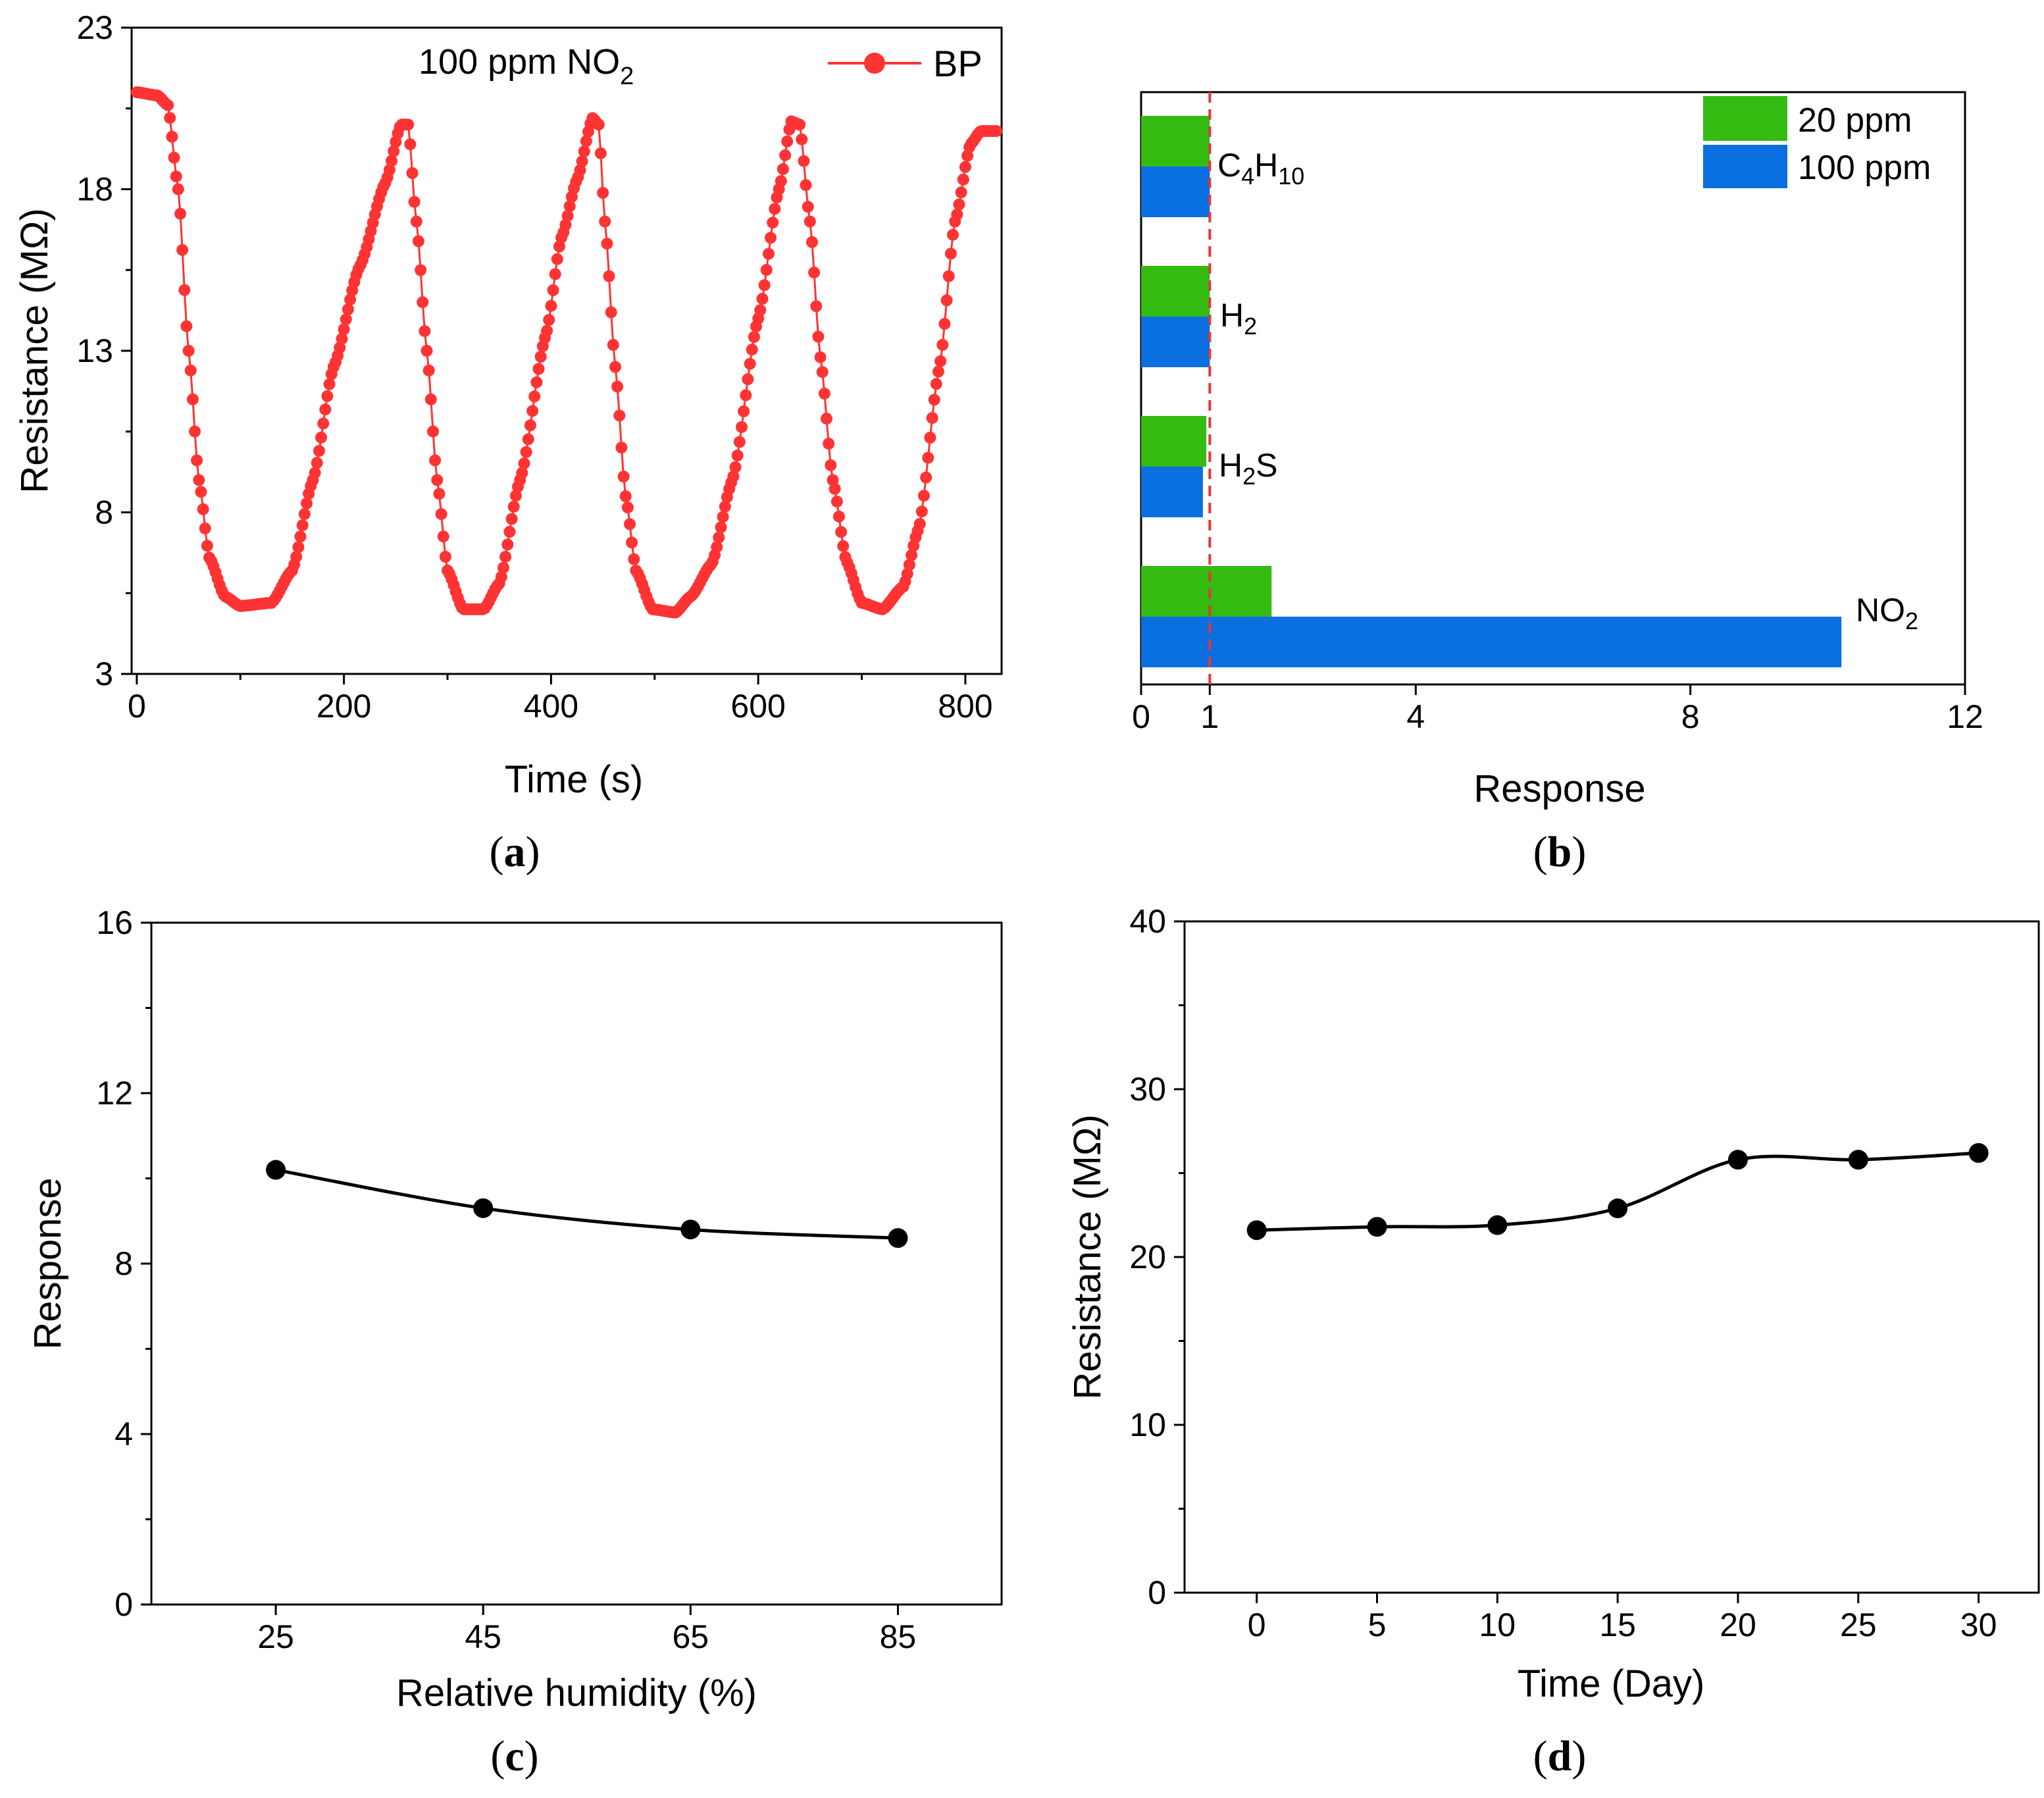  Describe the element at coordinates (1087, 1256) in the screenshot. I see `y-axis-label-d: Resistance (MΩ)` at that location.